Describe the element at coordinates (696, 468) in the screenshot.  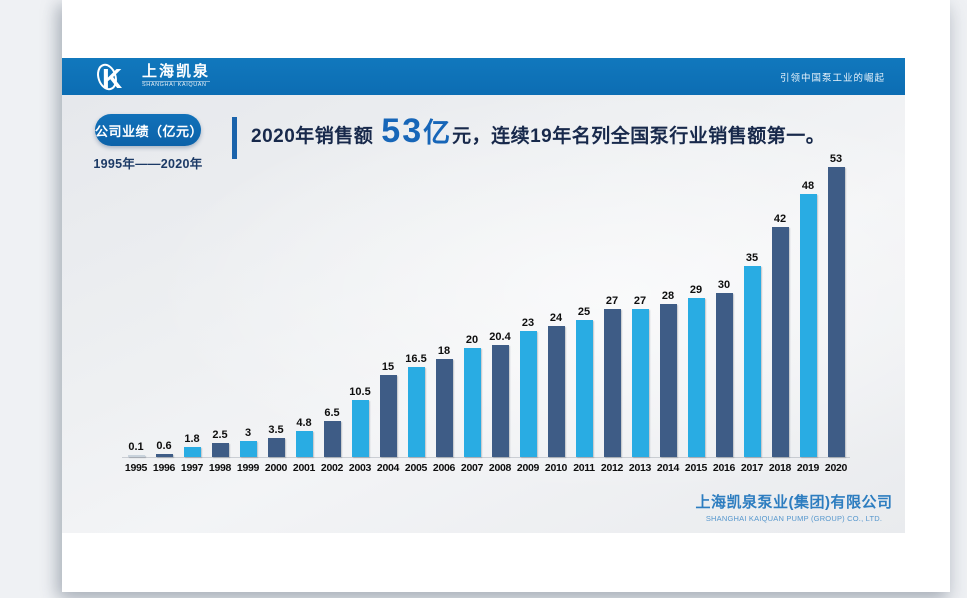
I see `x-axis-year-label: 2015` at that location.